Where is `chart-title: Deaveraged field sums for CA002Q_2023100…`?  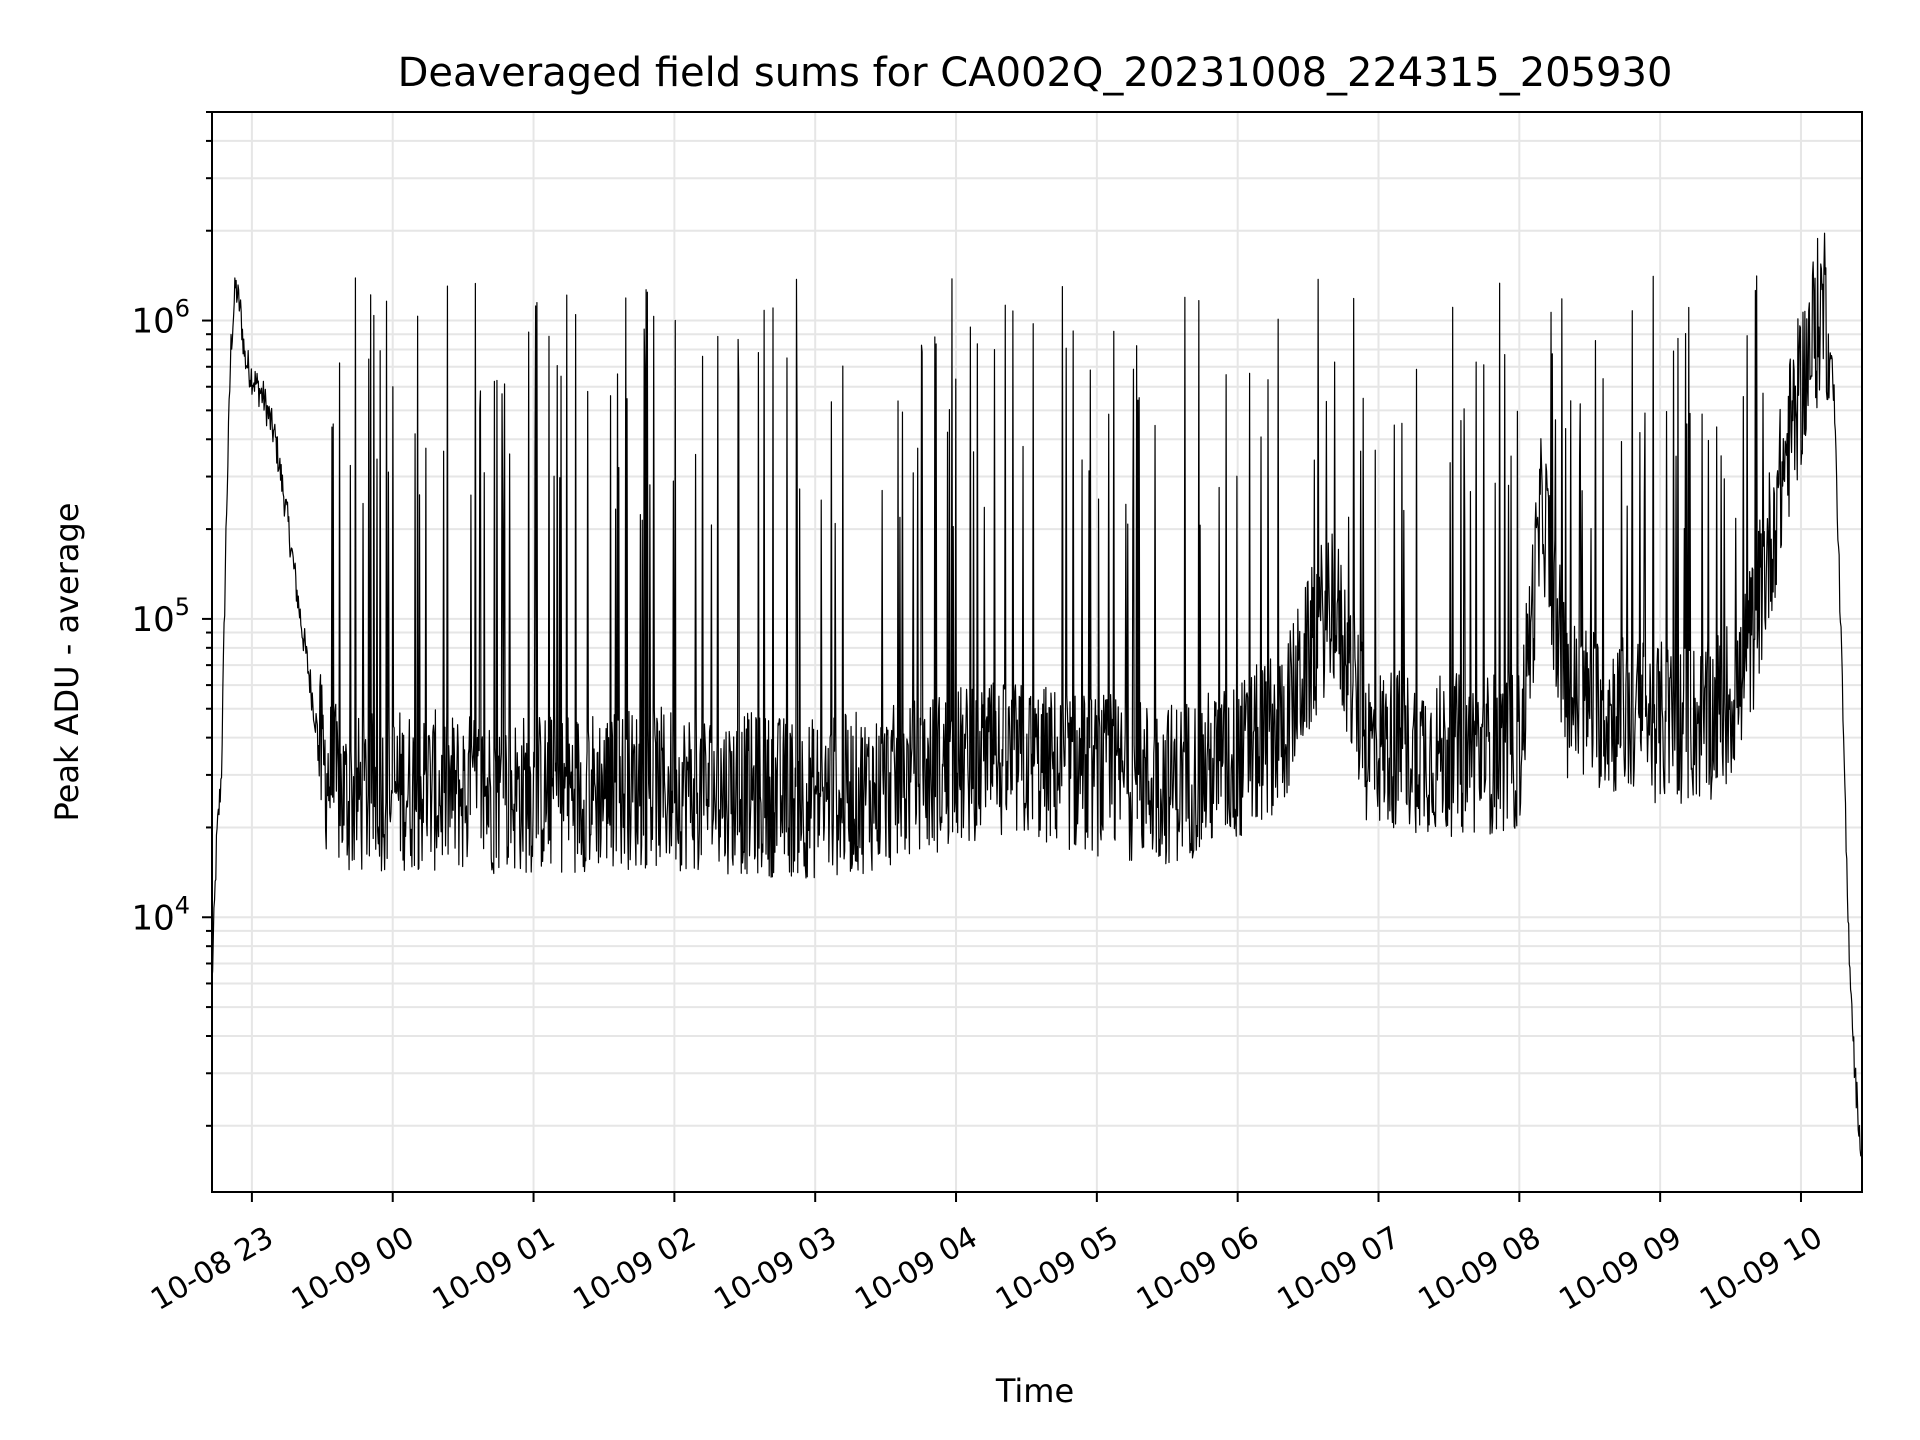 chart-title: Deaveraged field sums for CA002Q_2023100… is located at coordinates (1035, 73).